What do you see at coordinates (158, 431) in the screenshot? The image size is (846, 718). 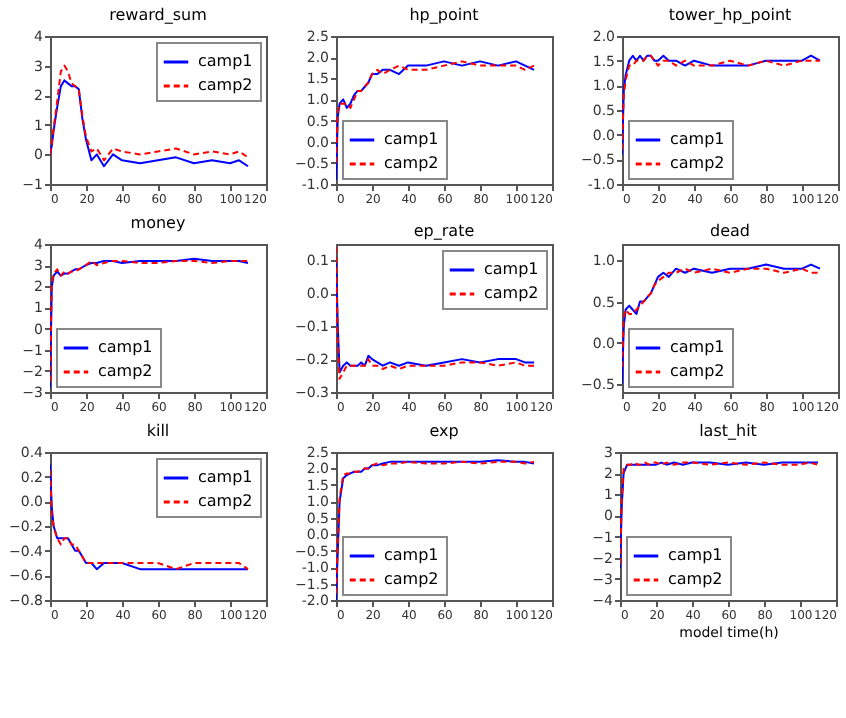 I see `chart-title: kill` at bounding box center [158, 431].